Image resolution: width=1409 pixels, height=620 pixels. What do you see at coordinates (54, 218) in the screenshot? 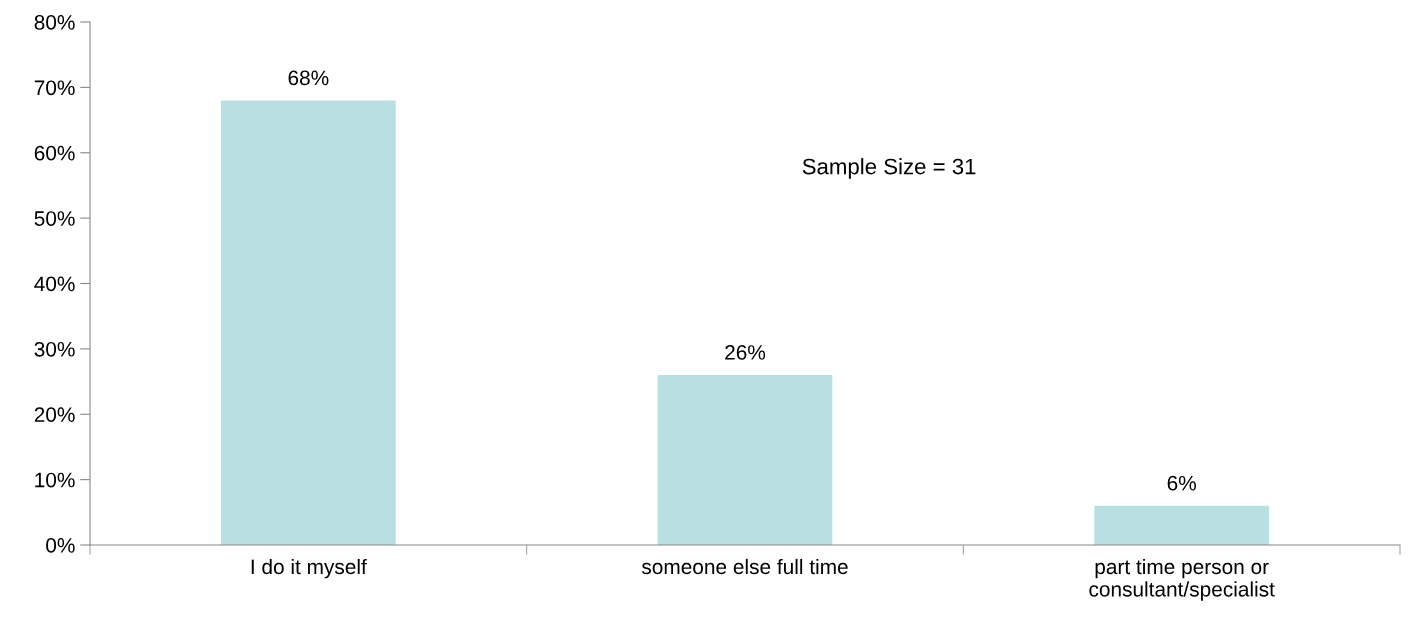
I see `y-tick-label: 50%` at bounding box center [54, 218].